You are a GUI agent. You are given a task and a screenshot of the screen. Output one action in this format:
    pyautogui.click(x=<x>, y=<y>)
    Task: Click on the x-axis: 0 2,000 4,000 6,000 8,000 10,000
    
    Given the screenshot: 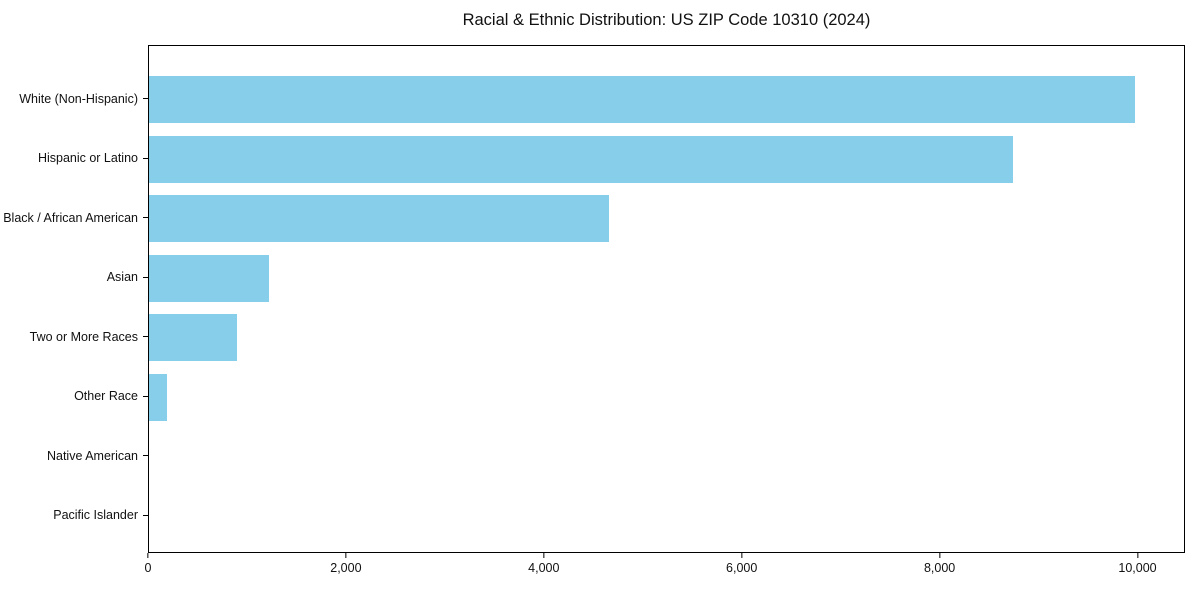 What is the action you would take?
    pyautogui.click(x=664, y=570)
    